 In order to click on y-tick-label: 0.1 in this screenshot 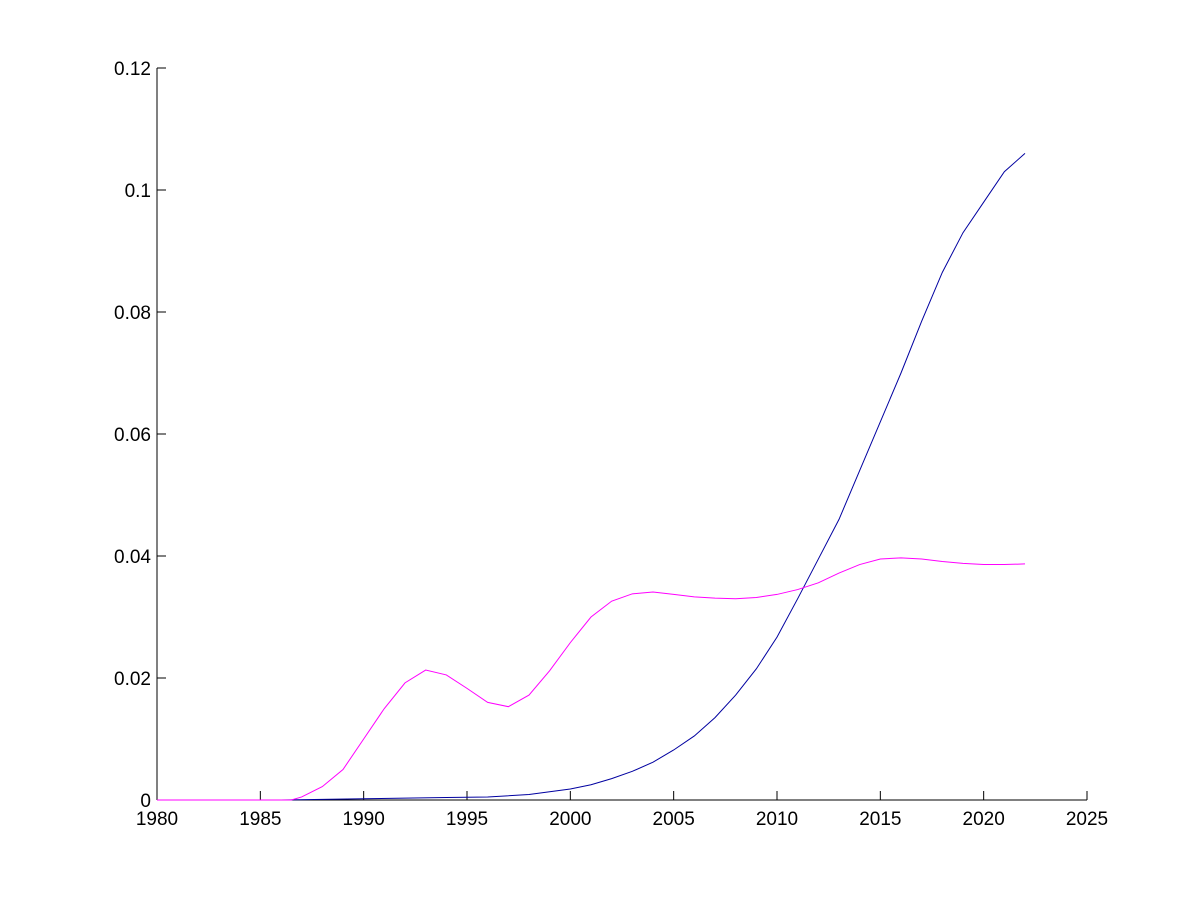, I will do `click(138, 191)`.